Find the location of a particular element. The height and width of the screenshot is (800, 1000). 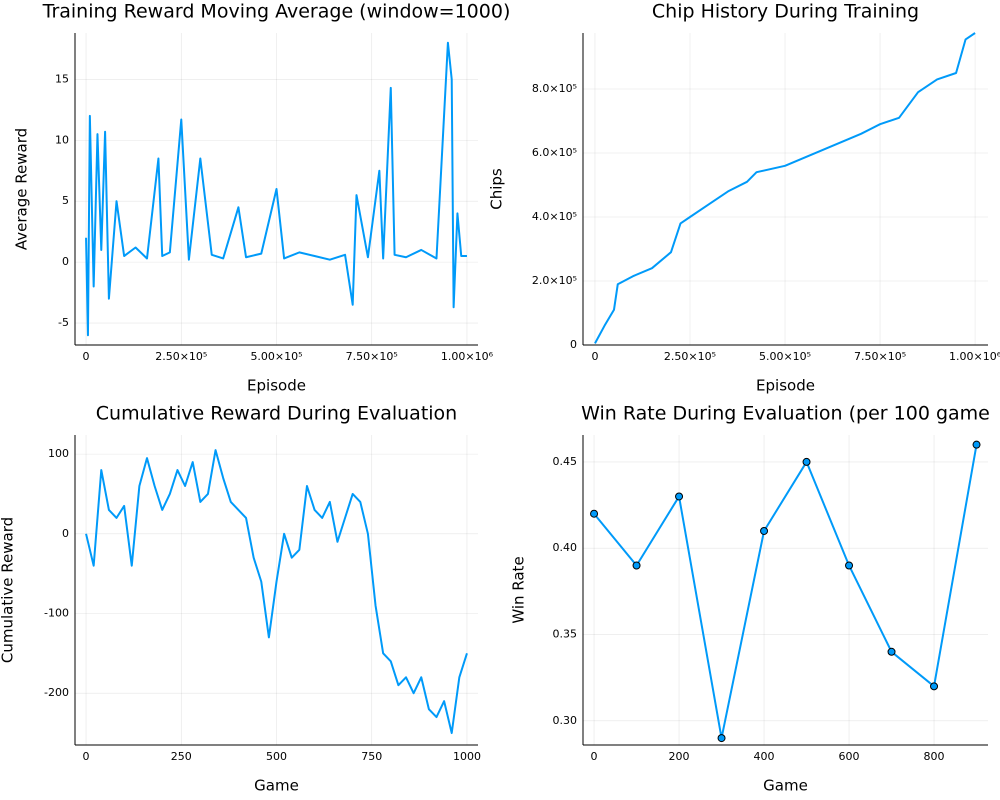

x-tick-label: 800 is located at coordinates (934, 756).